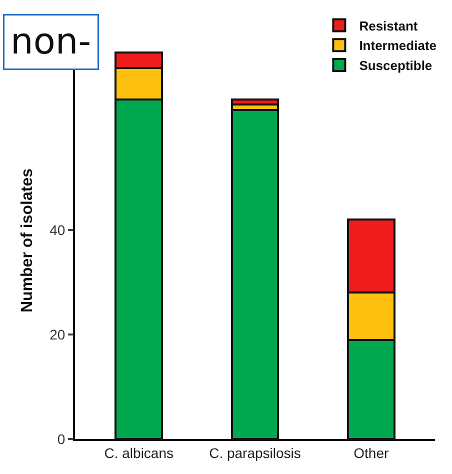  What do you see at coordinates (388, 26) in the screenshot?
I see `legend-label: Resistant` at bounding box center [388, 26].